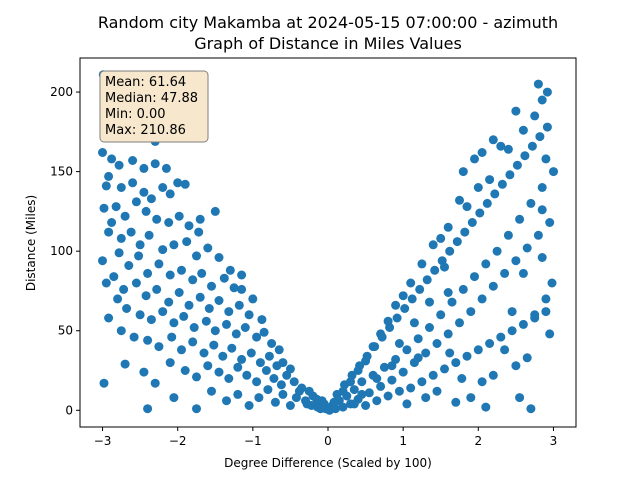 The width and height of the screenshot is (640, 480). What do you see at coordinates (135, 114) in the screenshot?
I see `stat-min: Min: 0.00` at bounding box center [135, 114].